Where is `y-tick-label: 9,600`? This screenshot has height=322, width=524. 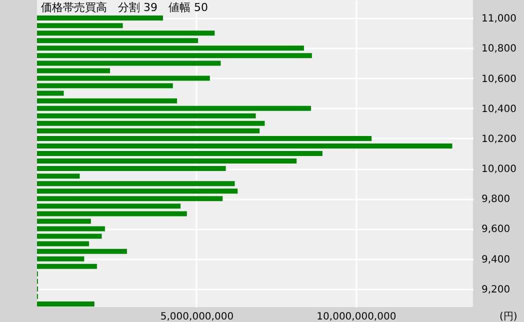 y-tick-label: 9,600 is located at coordinates (496, 230).